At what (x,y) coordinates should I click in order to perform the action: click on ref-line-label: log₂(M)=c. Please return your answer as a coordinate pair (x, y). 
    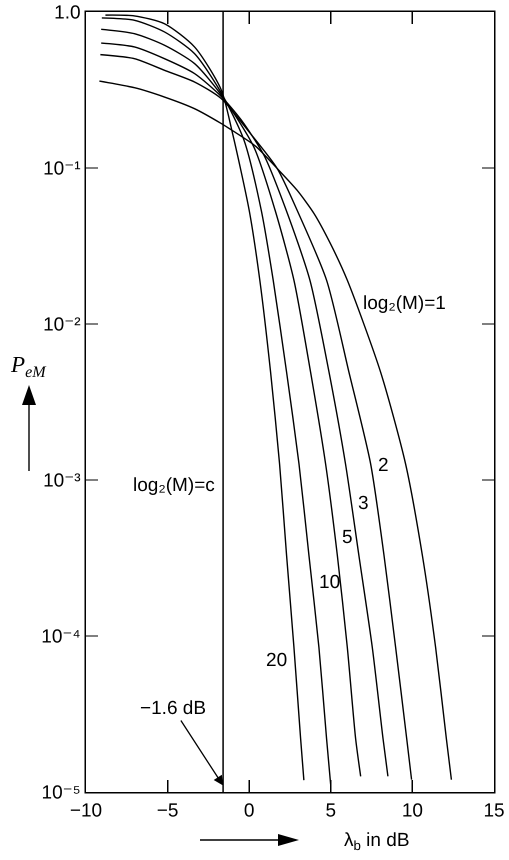
    Looking at the image, I should click on (174, 485).